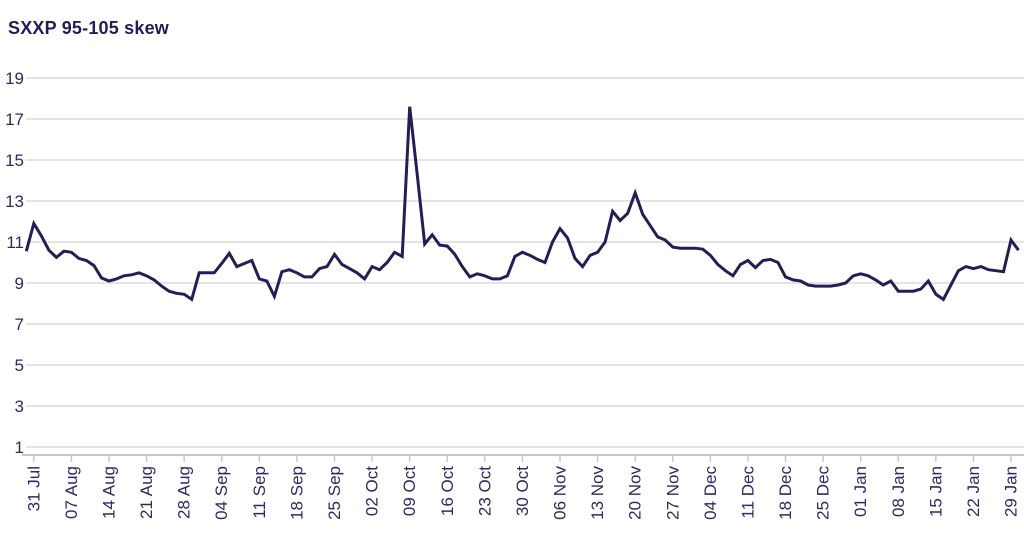 The height and width of the screenshot is (547, 1024). Describe the element at coordinates (184, 492) in the screenshot. I see `x-axis-tick-label: 28 Aug` at that location.